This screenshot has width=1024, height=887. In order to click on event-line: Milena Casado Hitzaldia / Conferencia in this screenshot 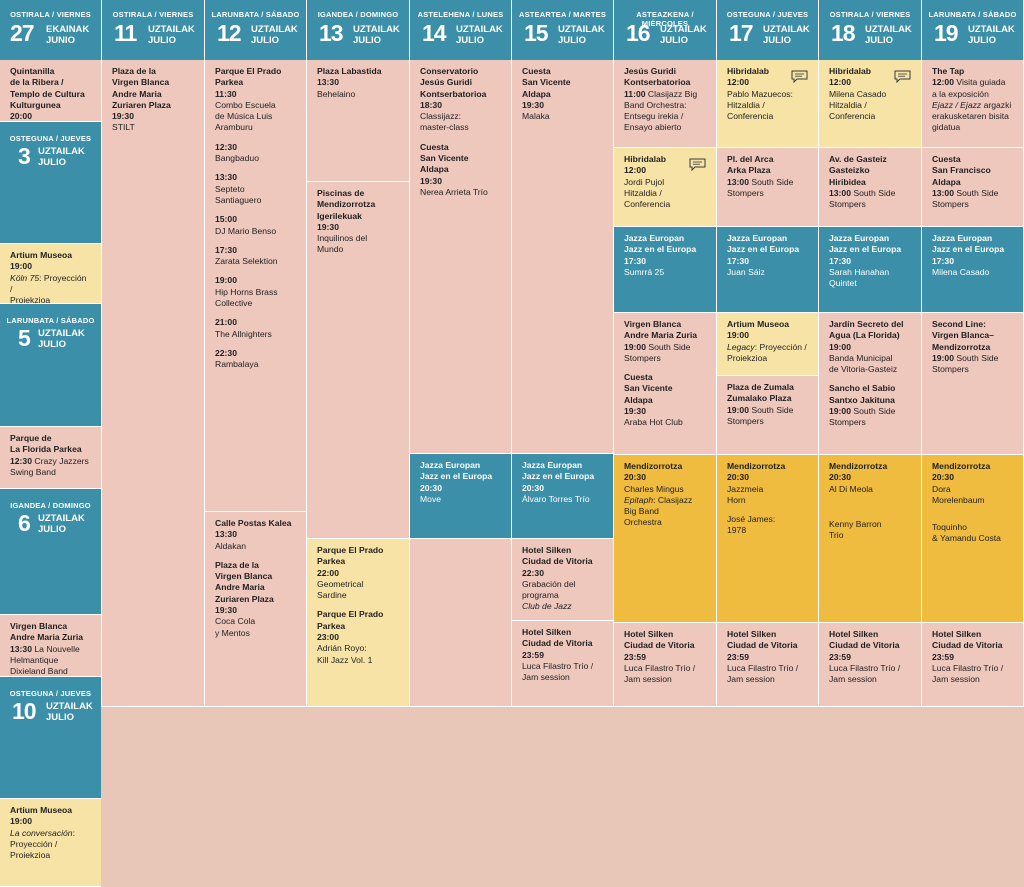, I will do `click(870, 106)`.